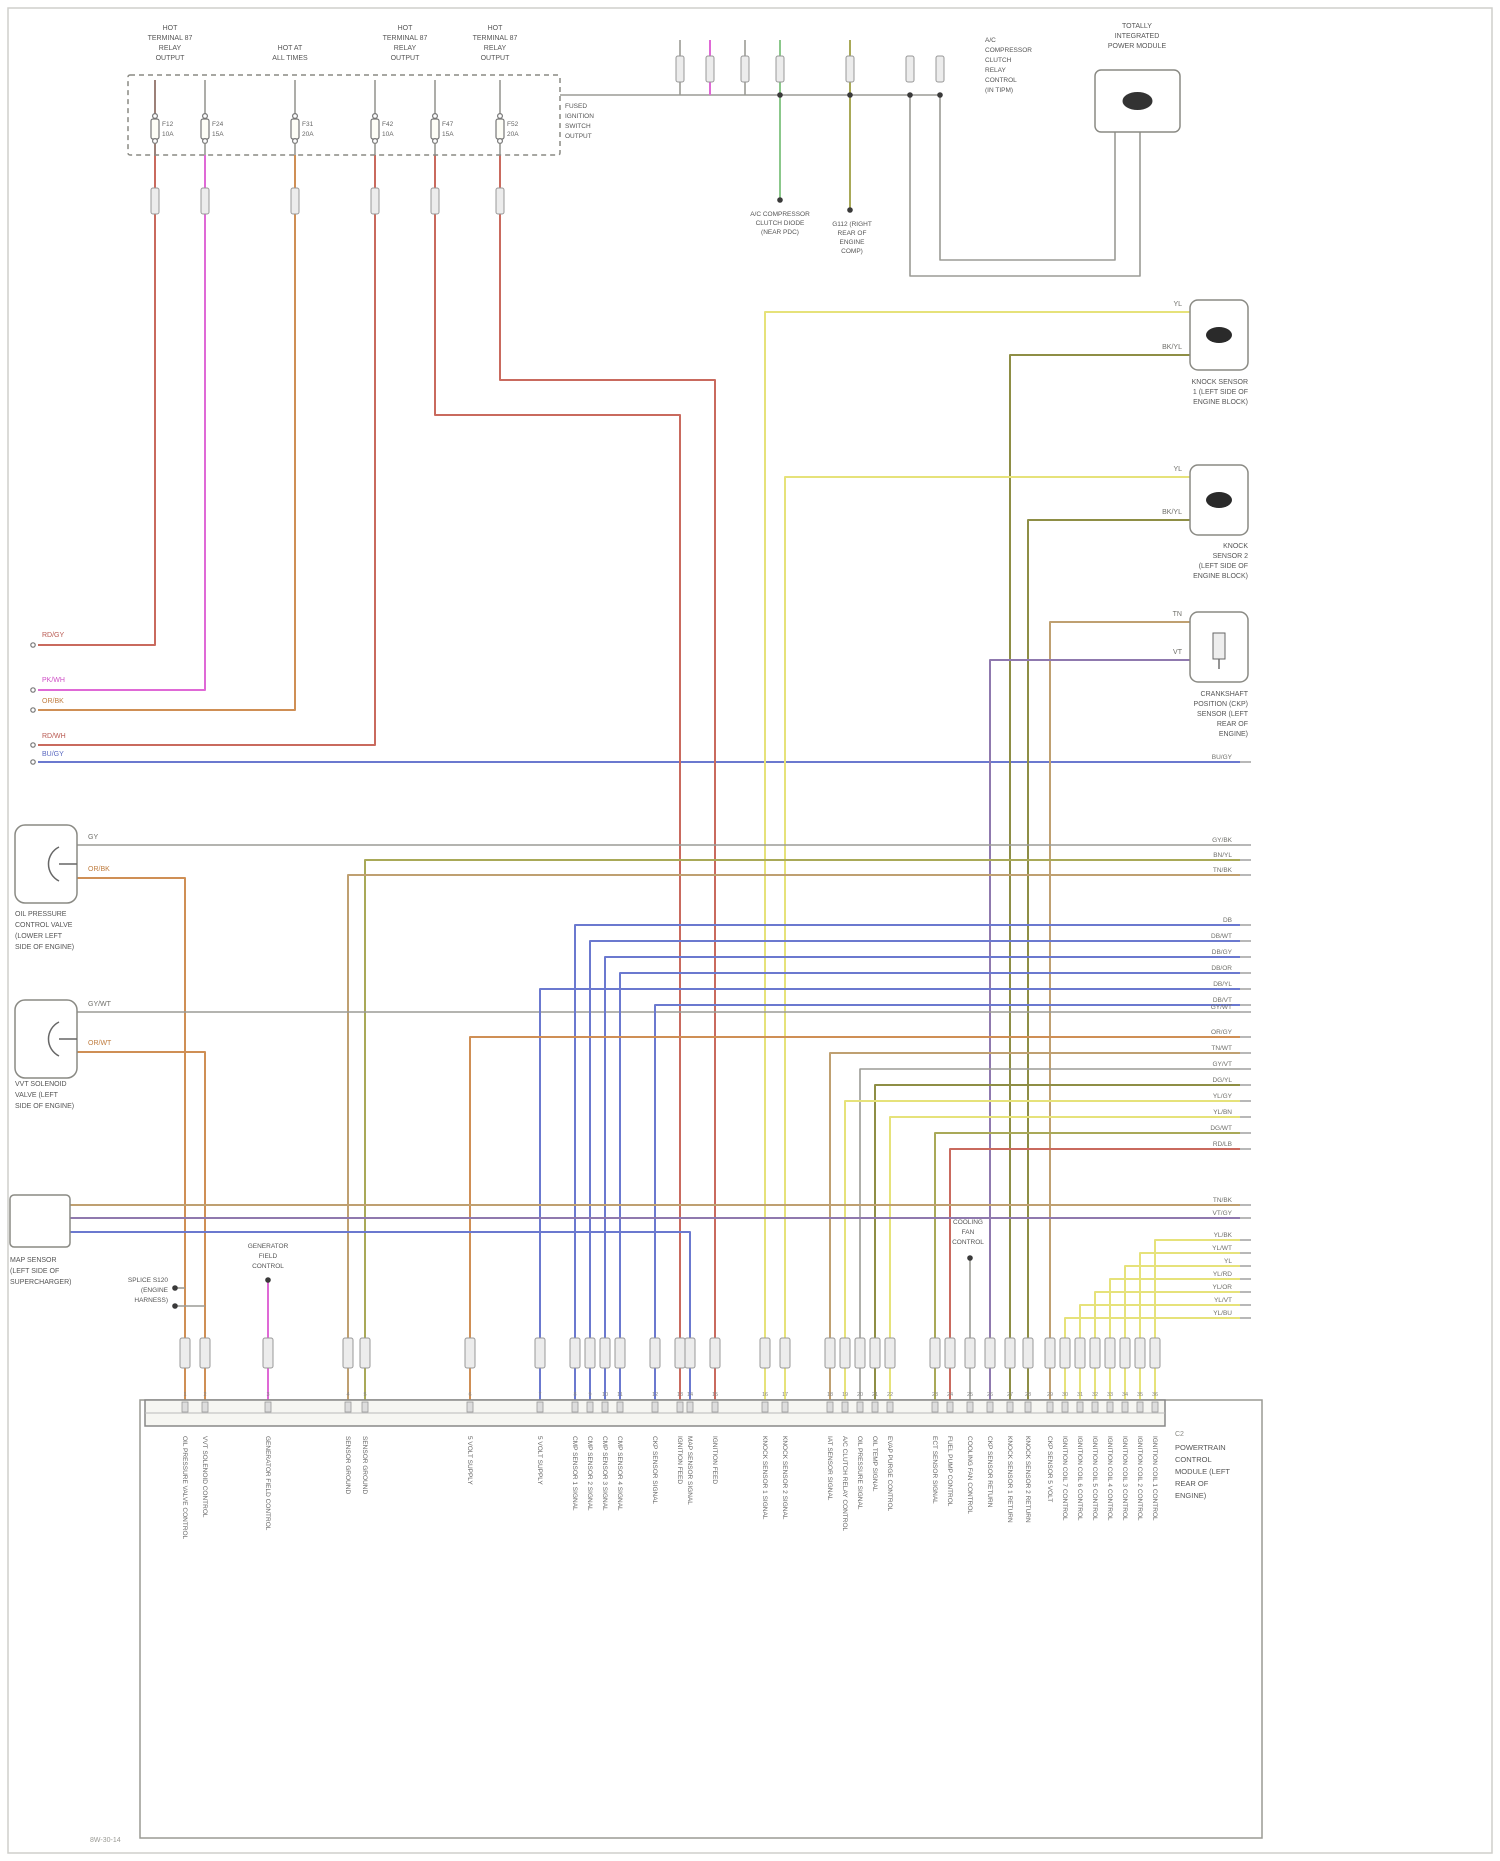  I want to click on wire-color-label: OR/GY, so click(1222, 1032).